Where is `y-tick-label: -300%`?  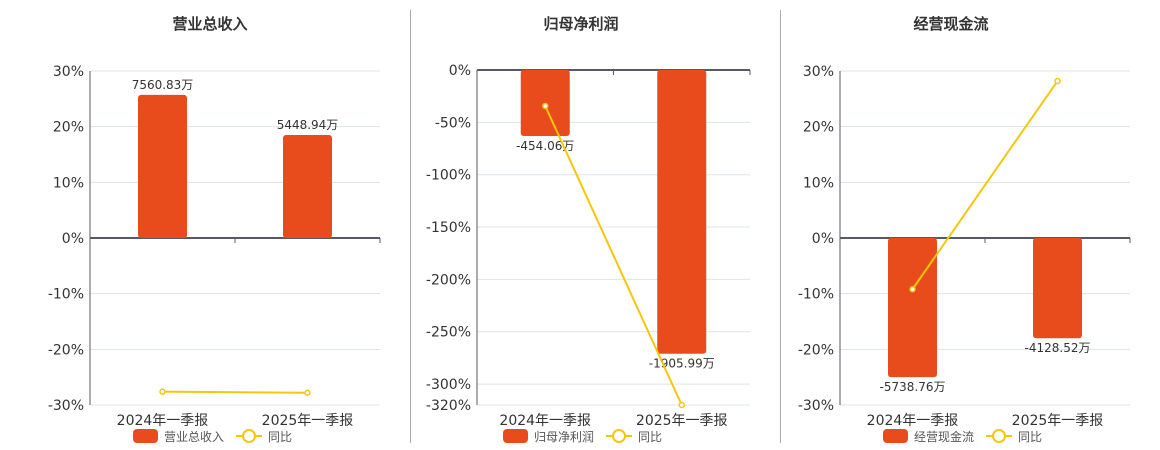 y-tick-label: -300% is located at coordinates (448, 385).